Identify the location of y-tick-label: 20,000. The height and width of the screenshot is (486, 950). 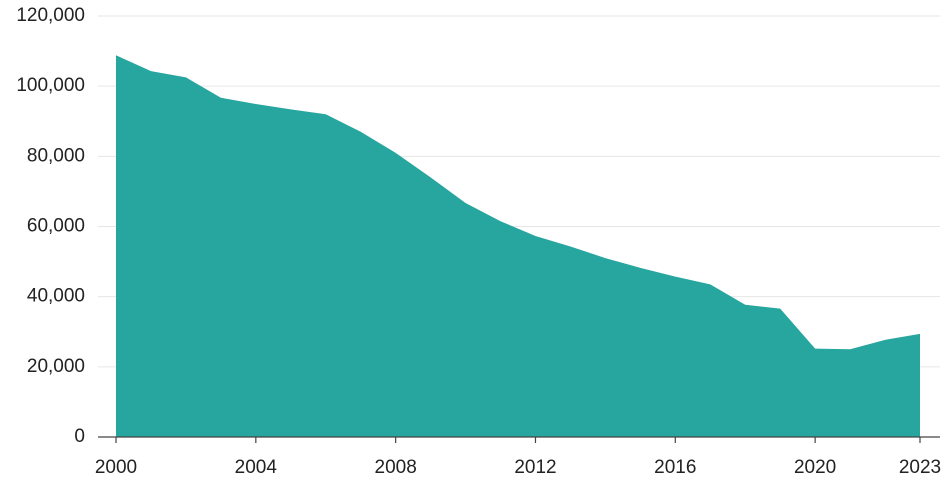
(56, 366).